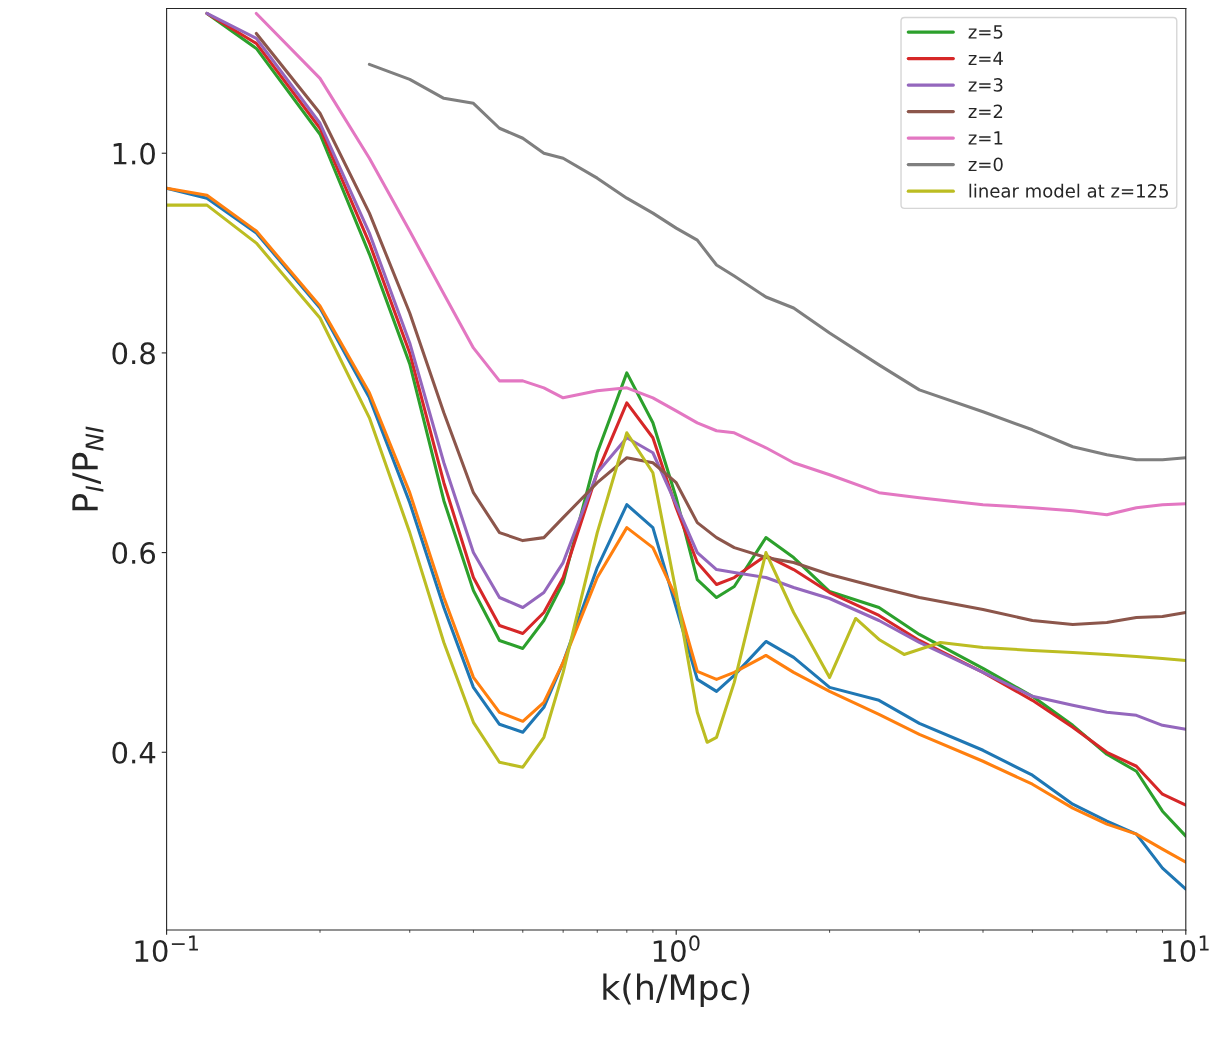 The height and width of the screenshot is (1058, 1225). What do you see at coordinates (985, 164) in the screenshot?
I see `legend-label: z=0` at bounding box center [985, 164].